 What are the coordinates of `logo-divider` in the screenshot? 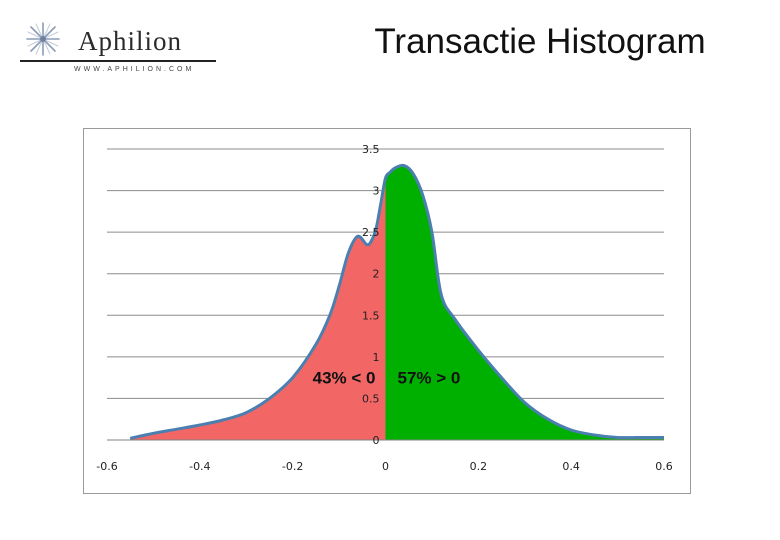 It's located at (118, 61).